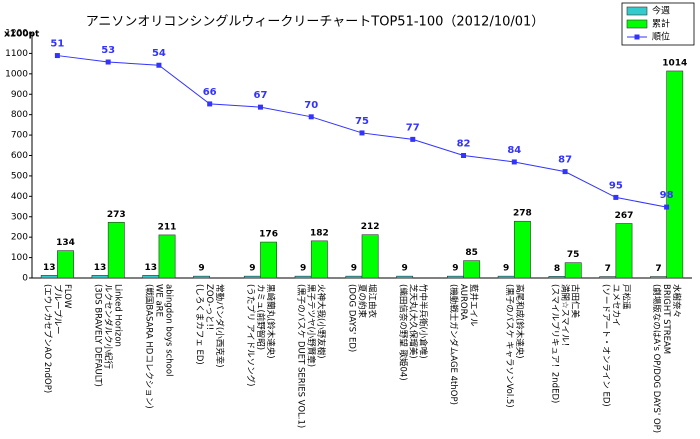  What do you see at coordinates (413, 127) in the screenshot?
I see `rank-label: 77` at bounding box center [413, 127].